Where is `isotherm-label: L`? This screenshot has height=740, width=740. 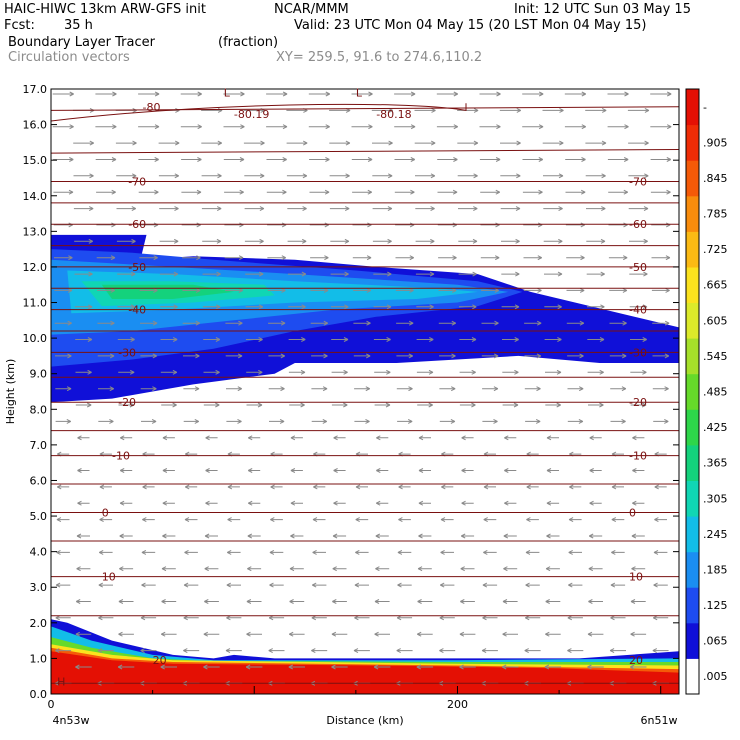 isotherm-label: L is located at coordinates (227, 93).